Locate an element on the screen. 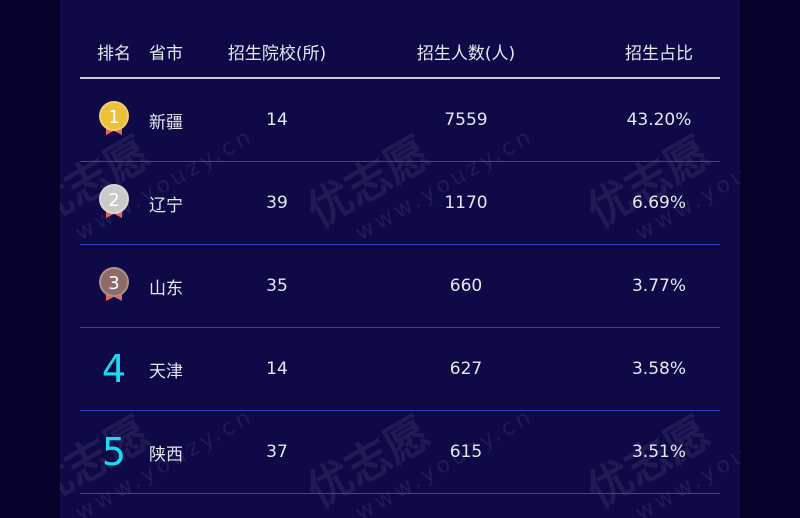 This screenshot has width=800, height=518. cell-ratio: 3.51% is located at coordinates (659, 452).